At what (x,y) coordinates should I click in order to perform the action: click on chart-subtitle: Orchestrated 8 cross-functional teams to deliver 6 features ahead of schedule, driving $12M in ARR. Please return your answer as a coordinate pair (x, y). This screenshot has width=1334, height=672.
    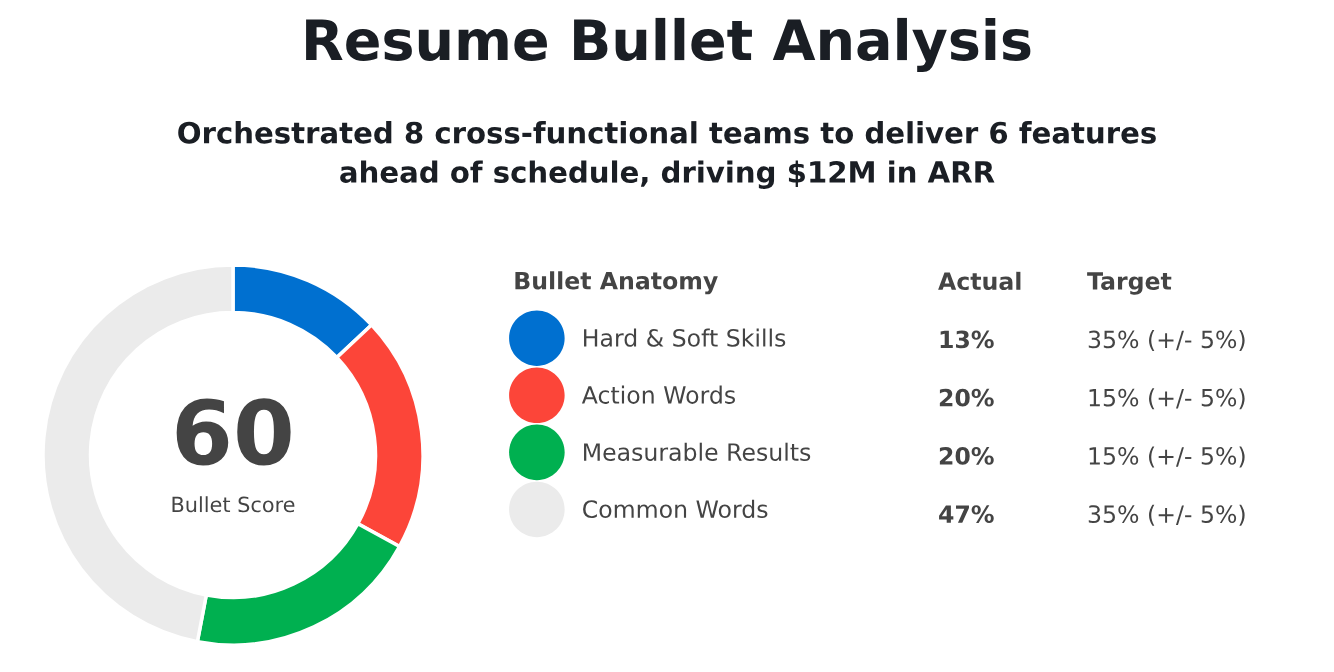
    Looking at the image, I should click on (667, 155).